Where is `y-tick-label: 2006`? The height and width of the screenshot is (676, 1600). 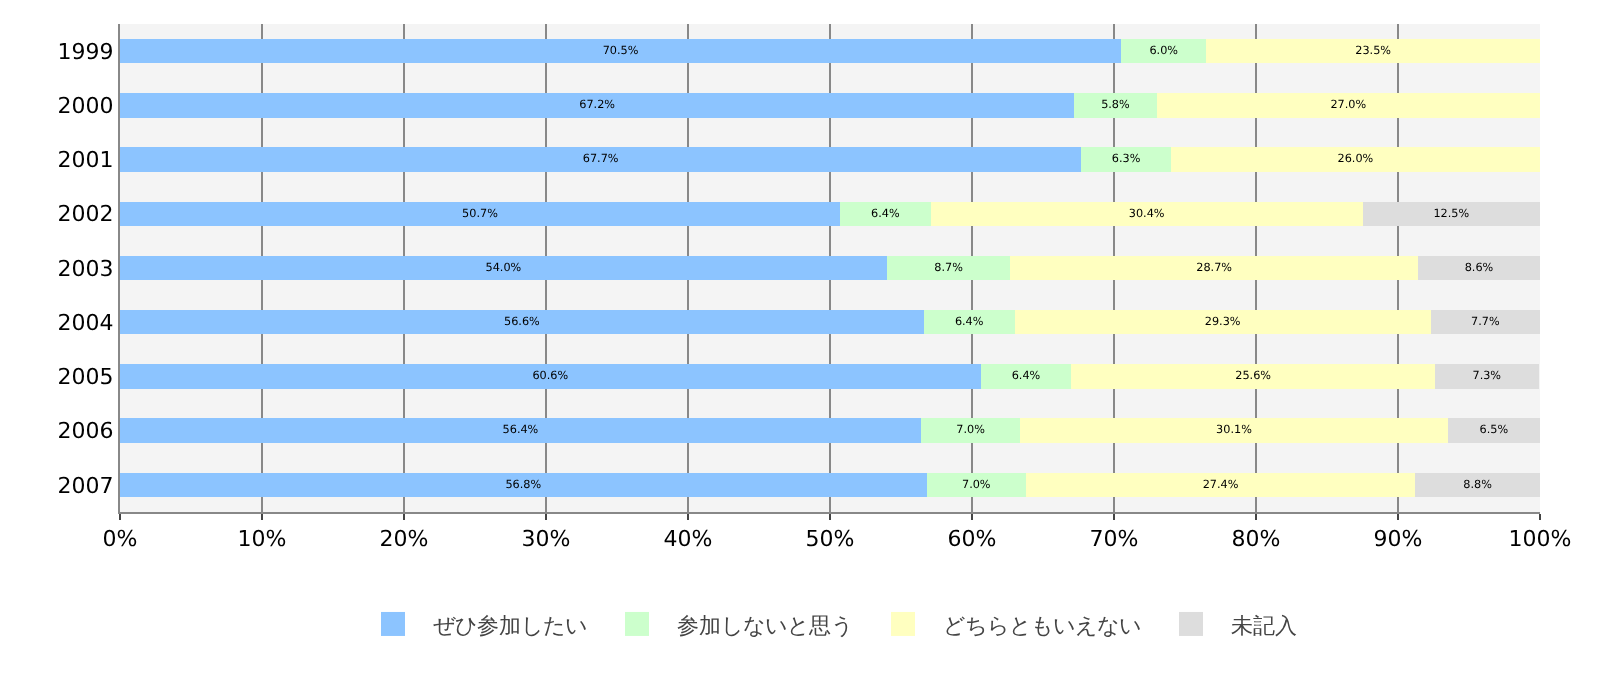 y-tick-label: 2006 is located at coordinates (85, 431).